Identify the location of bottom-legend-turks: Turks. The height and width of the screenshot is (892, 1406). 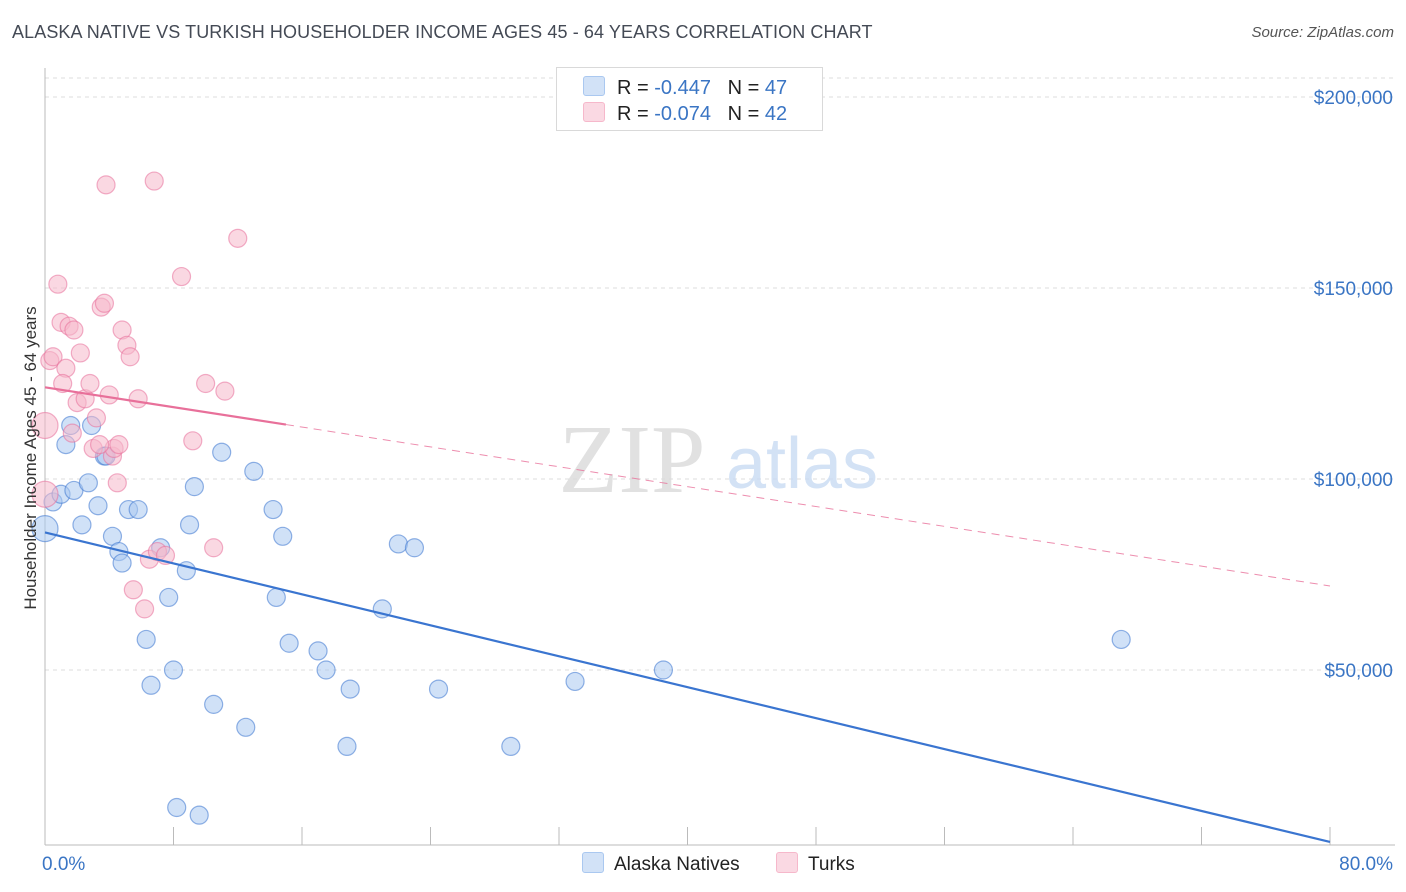
(815, 864).